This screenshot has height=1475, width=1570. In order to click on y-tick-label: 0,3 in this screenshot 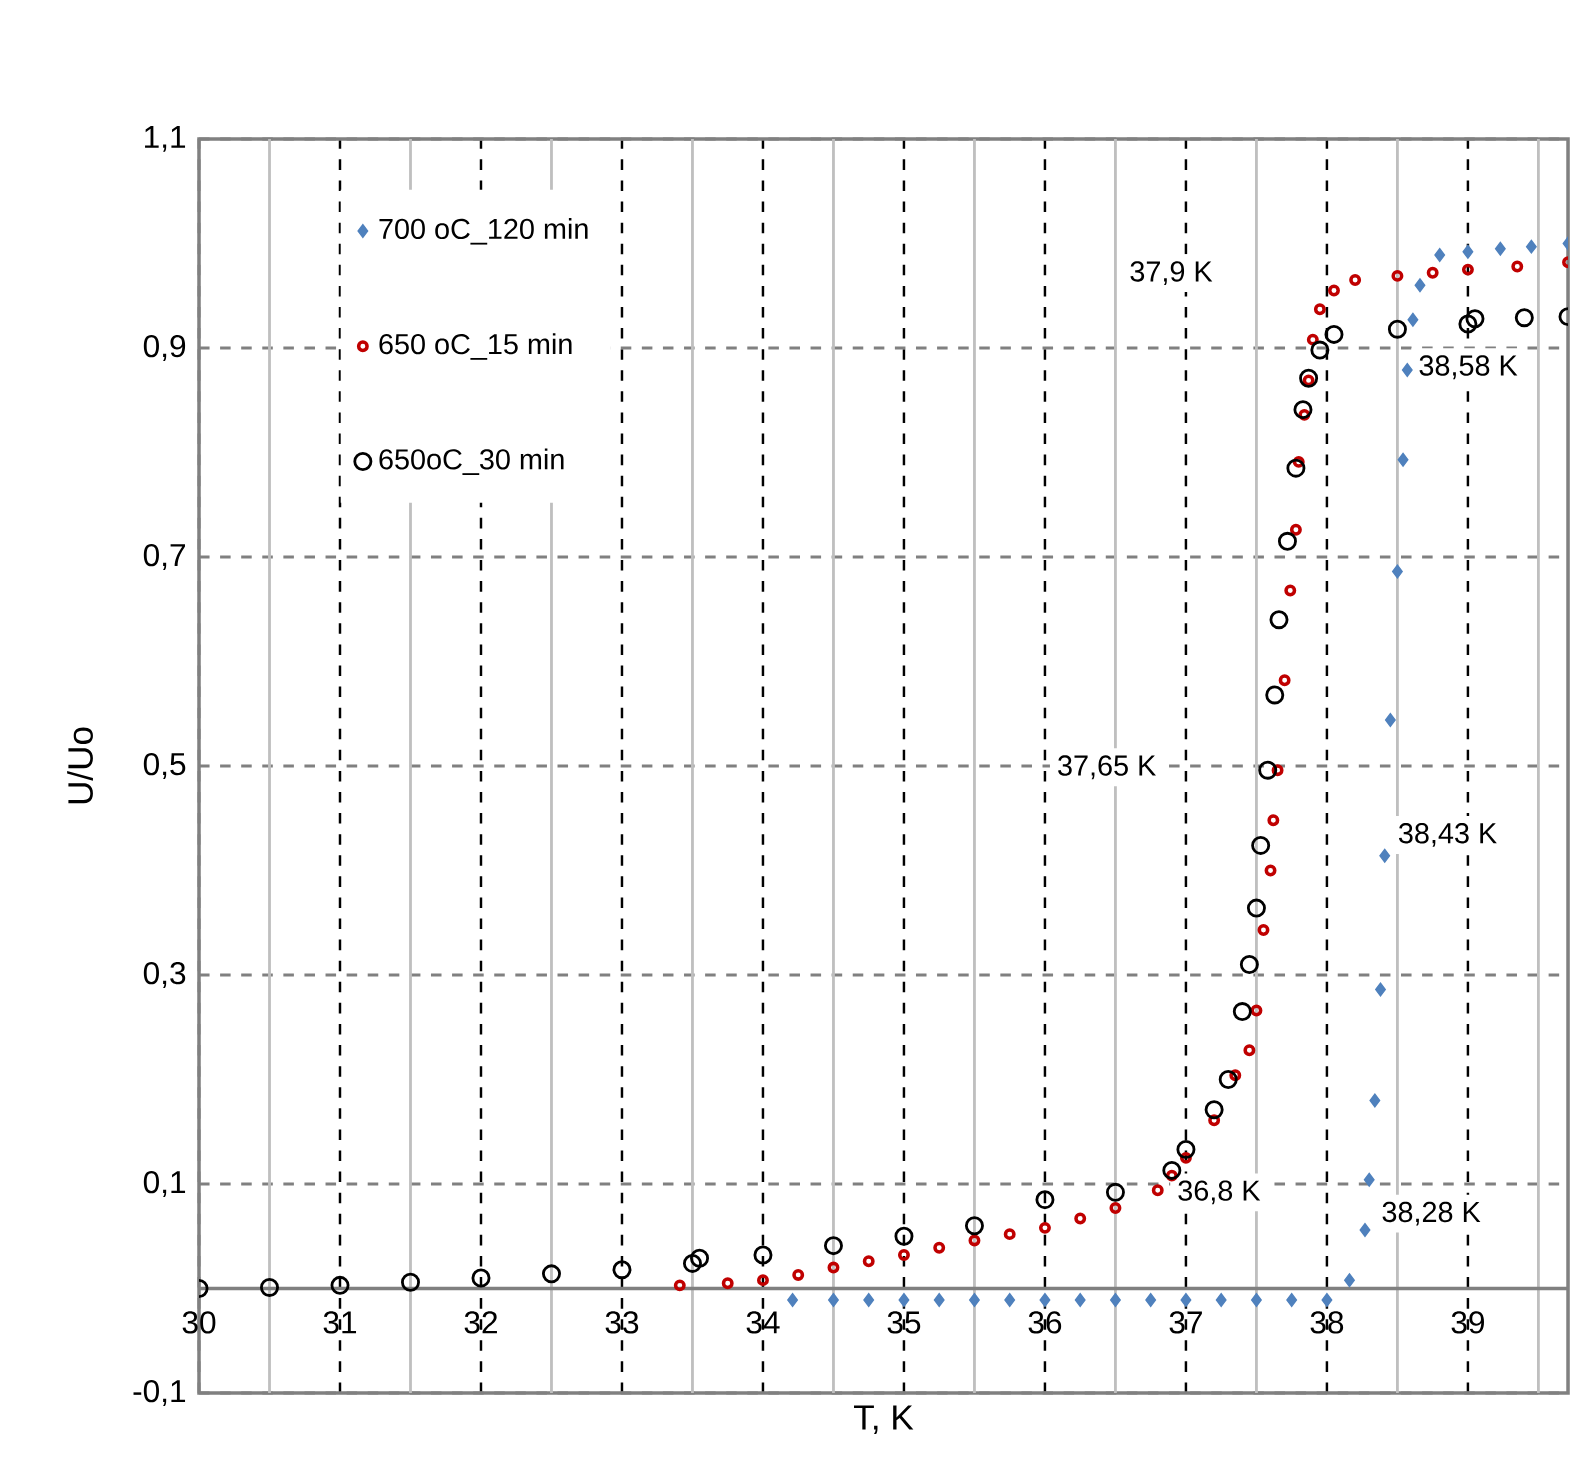, I will do `click(164, 975)`.